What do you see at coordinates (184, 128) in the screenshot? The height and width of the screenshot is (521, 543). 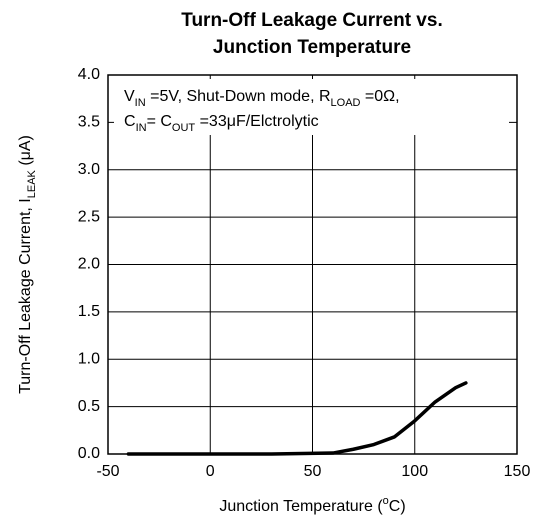 I see `annotation-part: OUT` at bounding box center [184, 128].